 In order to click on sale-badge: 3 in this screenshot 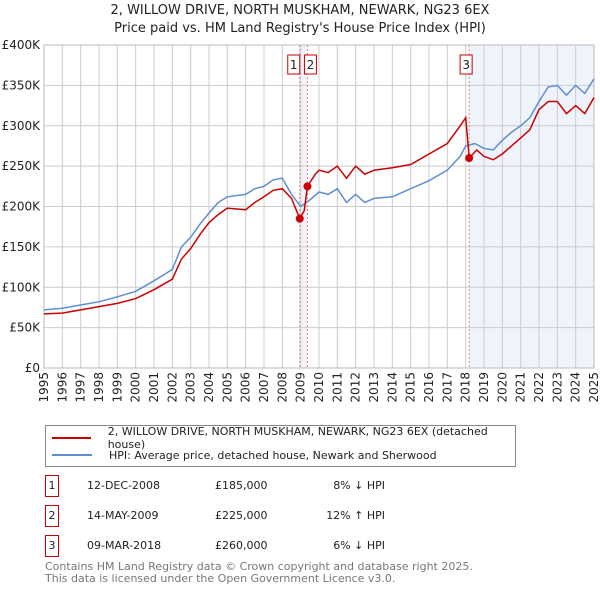, I will do `click(52, 546)`.